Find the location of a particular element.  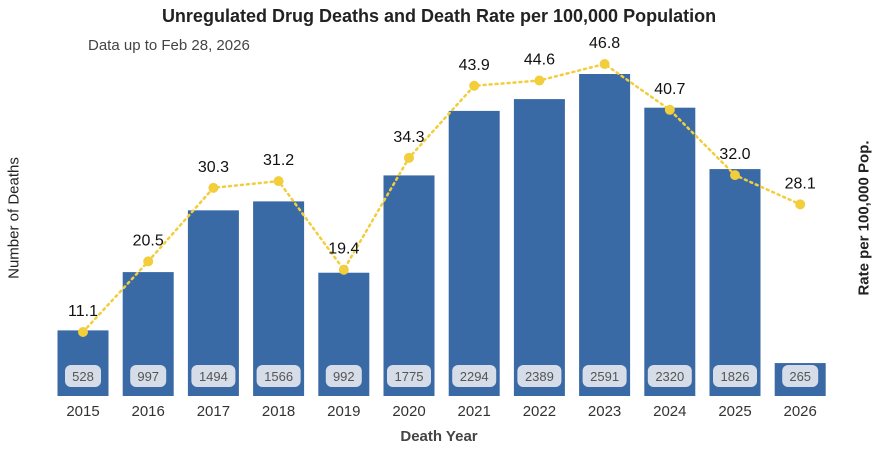

x-tick-label-2018: 2018 is located at coordinates (278, 411).